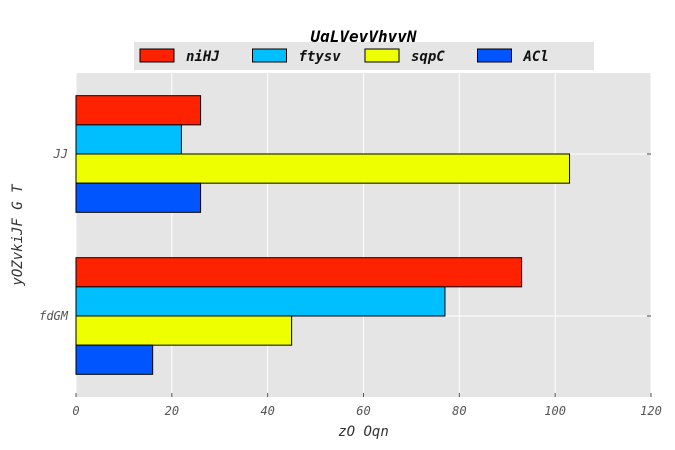  Describe the element at coordinates (299, 272) in the screenshot. I see `bar-niHJ-fdGM` at that location.